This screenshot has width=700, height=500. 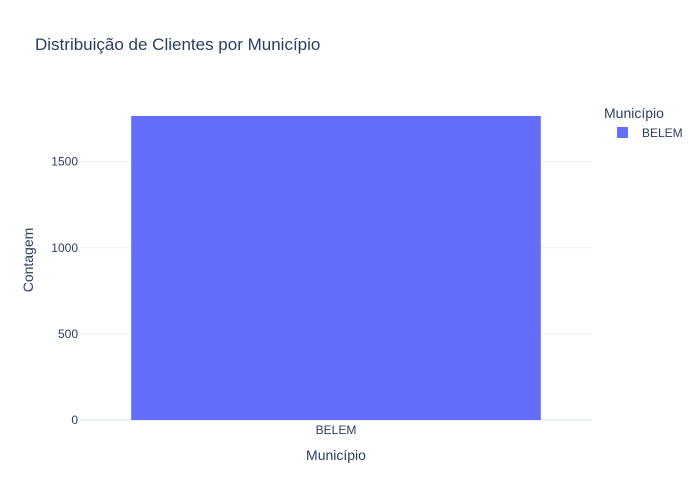 What do you see at coordinates (74, 420) in the screenshot?
I see `y-tick-label: 0` at bounding box center [74, 420].